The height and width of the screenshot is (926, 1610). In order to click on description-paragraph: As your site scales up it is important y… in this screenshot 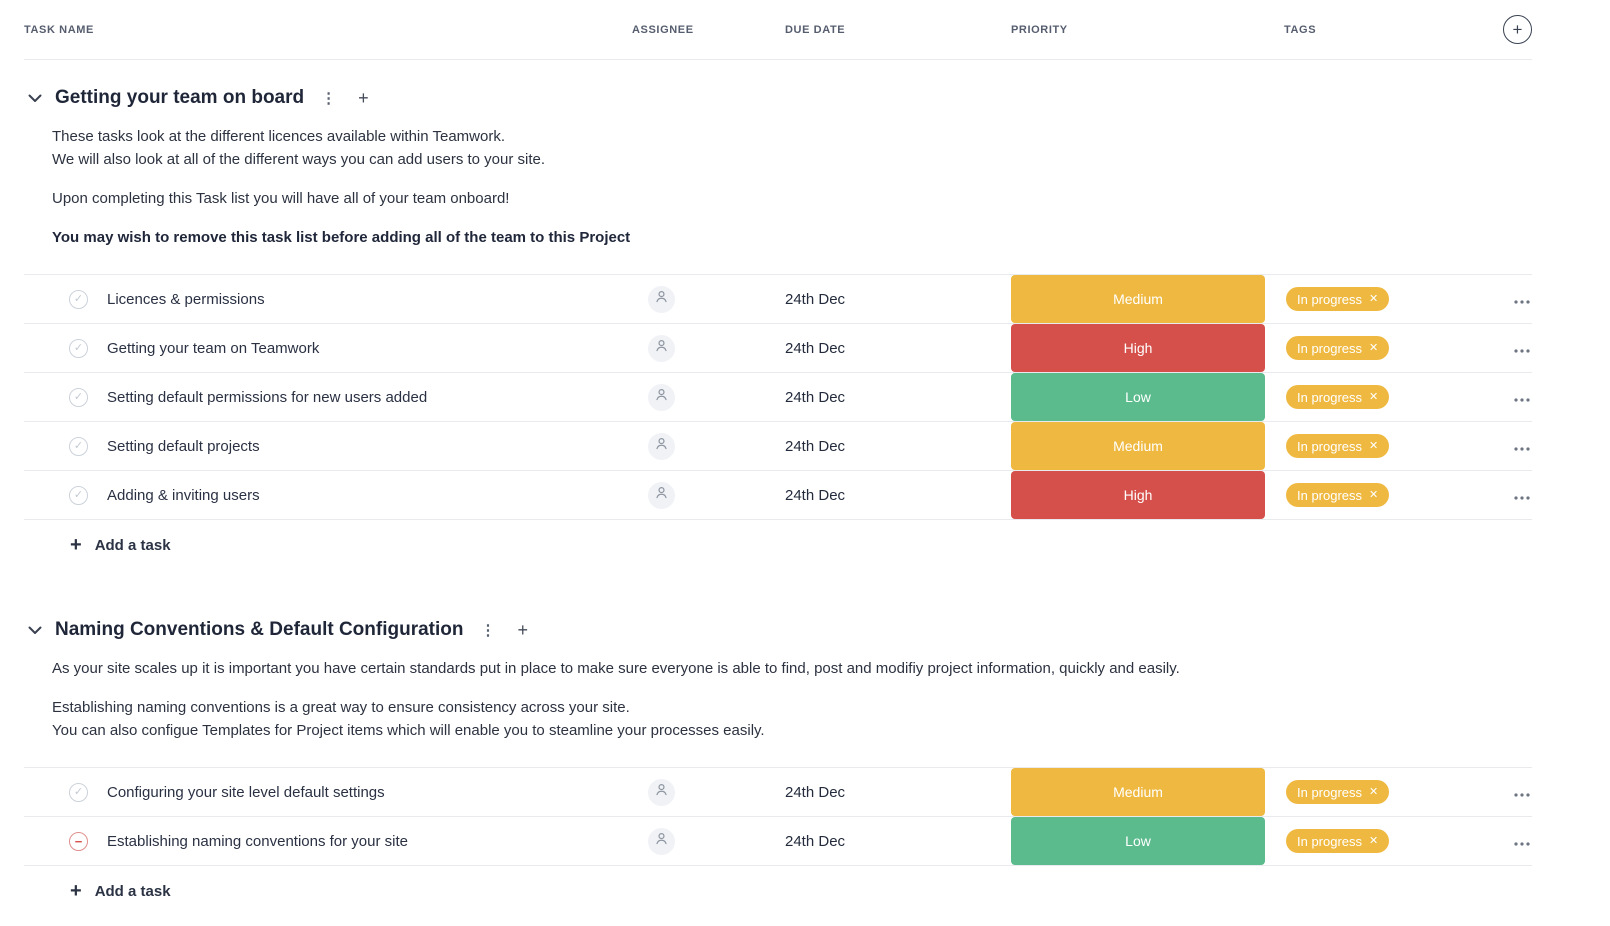, I will do `click(792, 668)`.